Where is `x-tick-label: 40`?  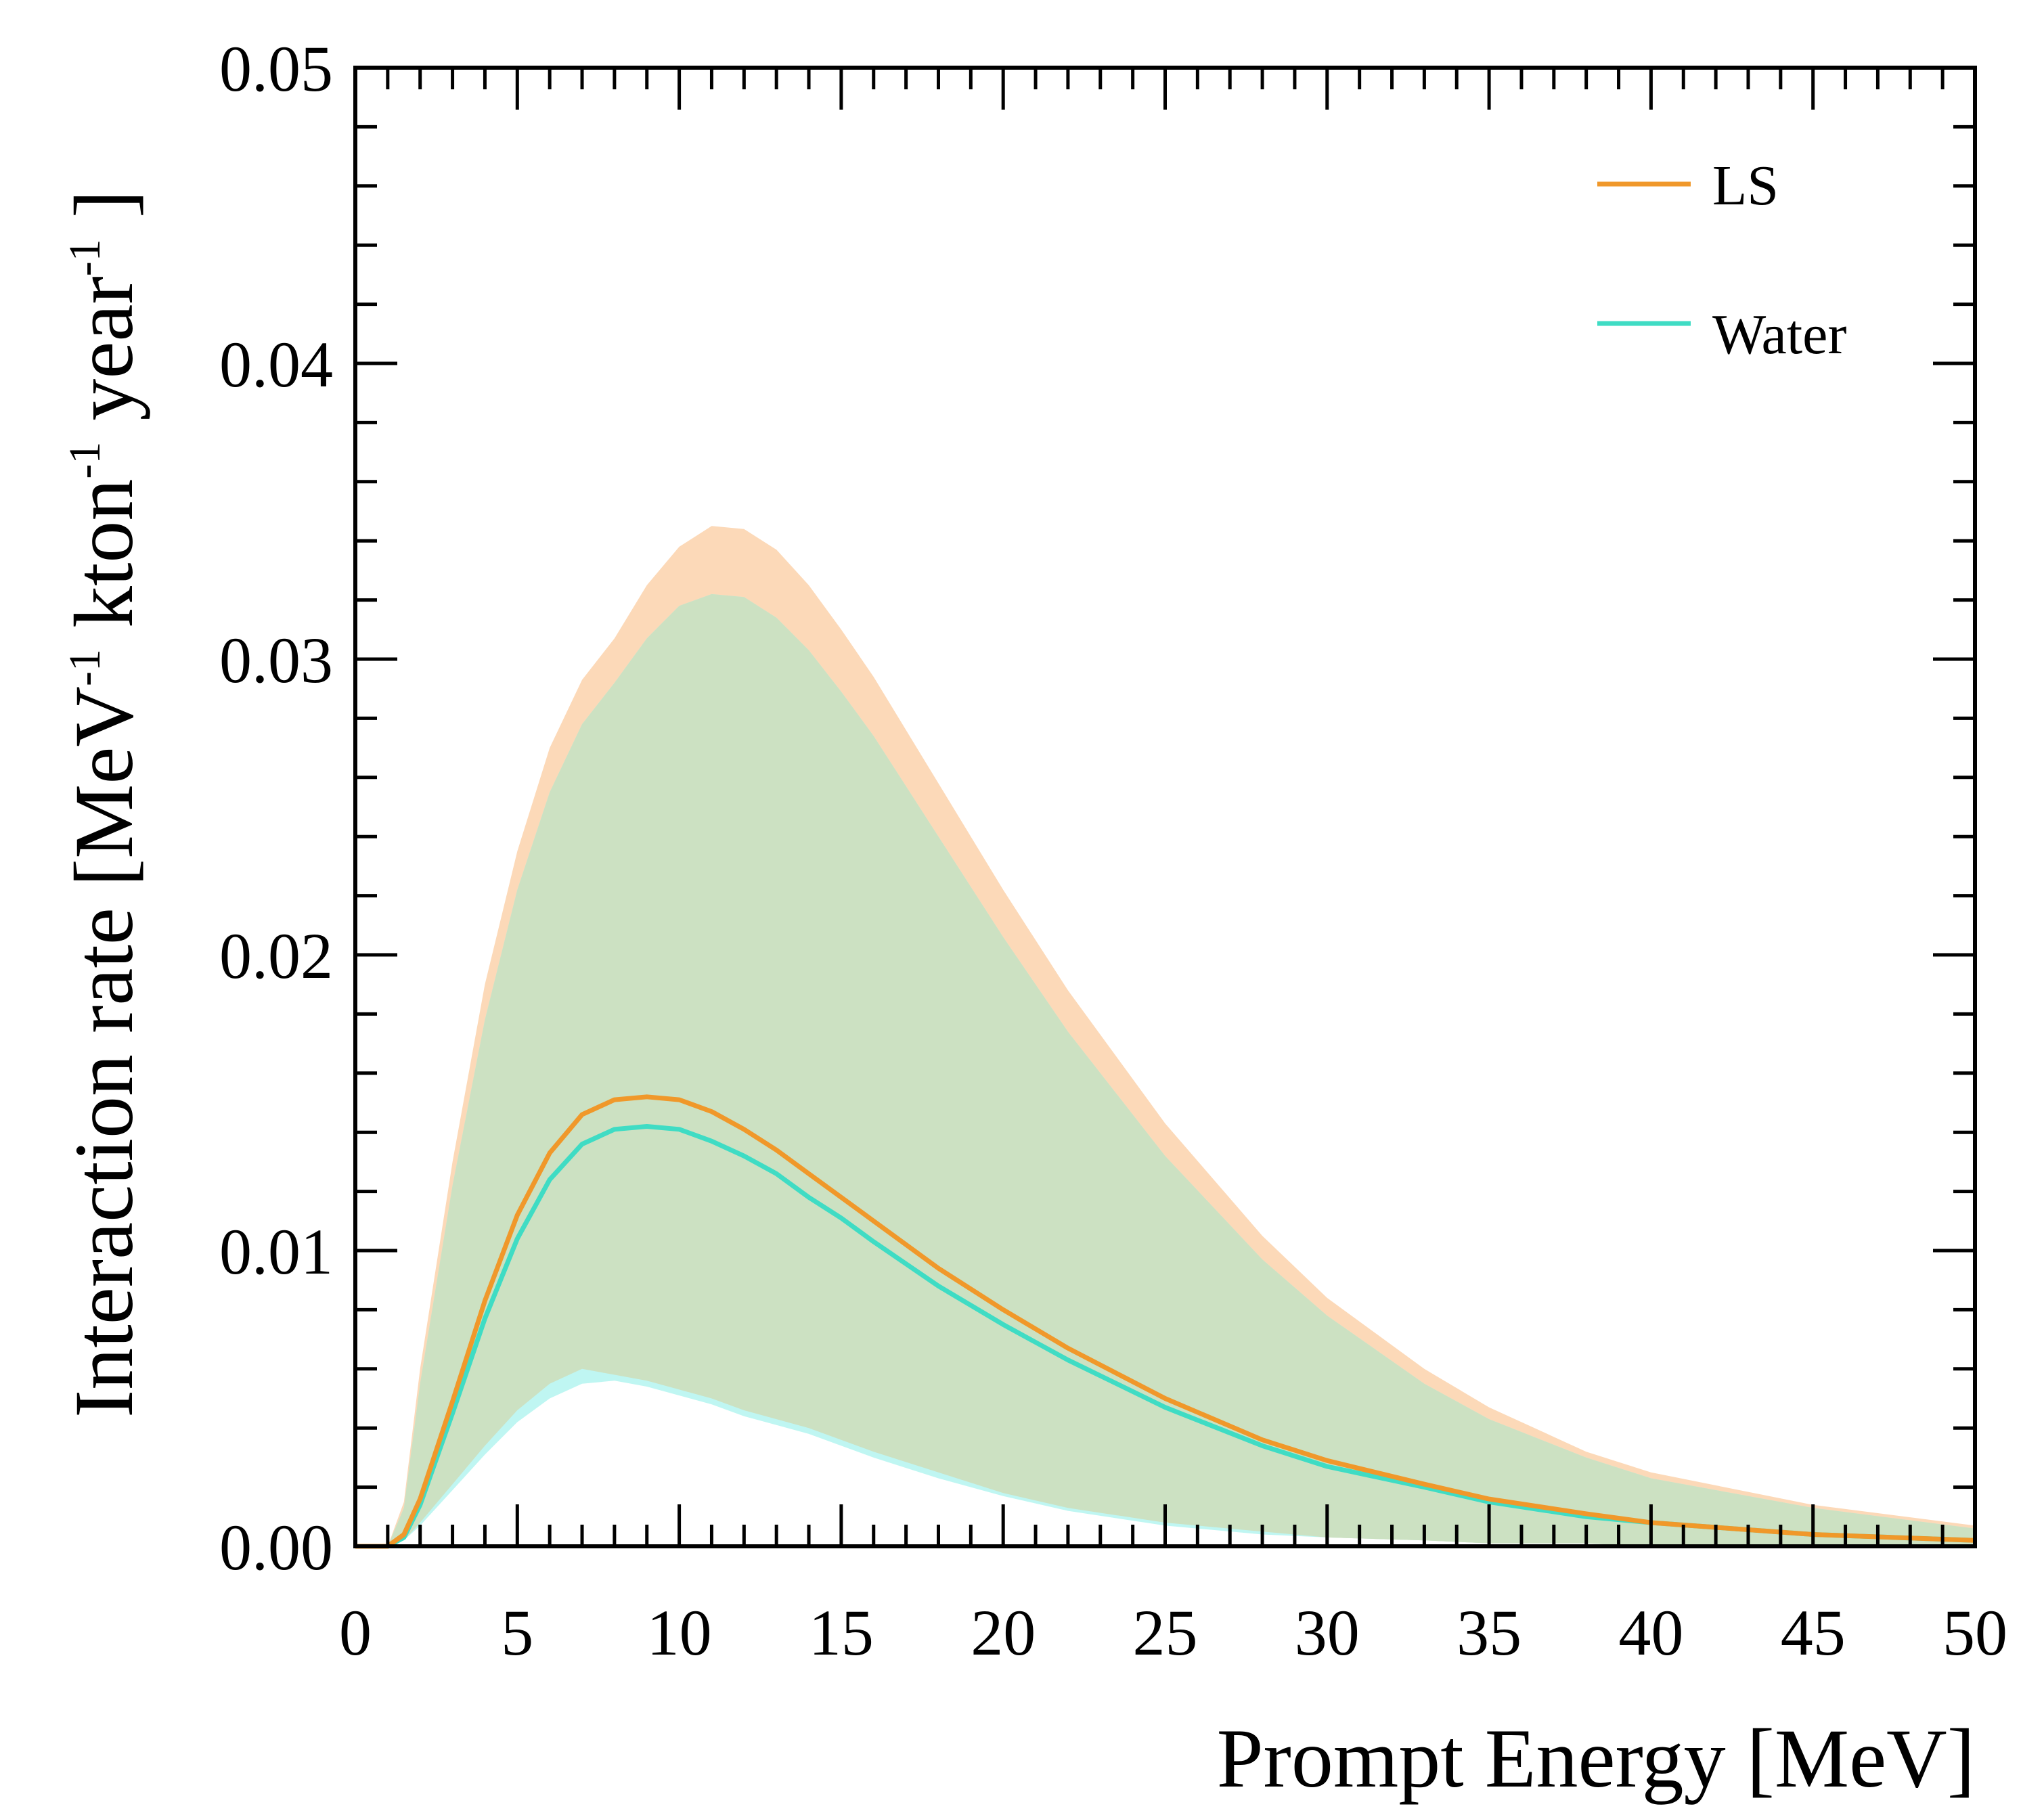
x-tick-label: 40 is located at coordinates (1650, 1632).